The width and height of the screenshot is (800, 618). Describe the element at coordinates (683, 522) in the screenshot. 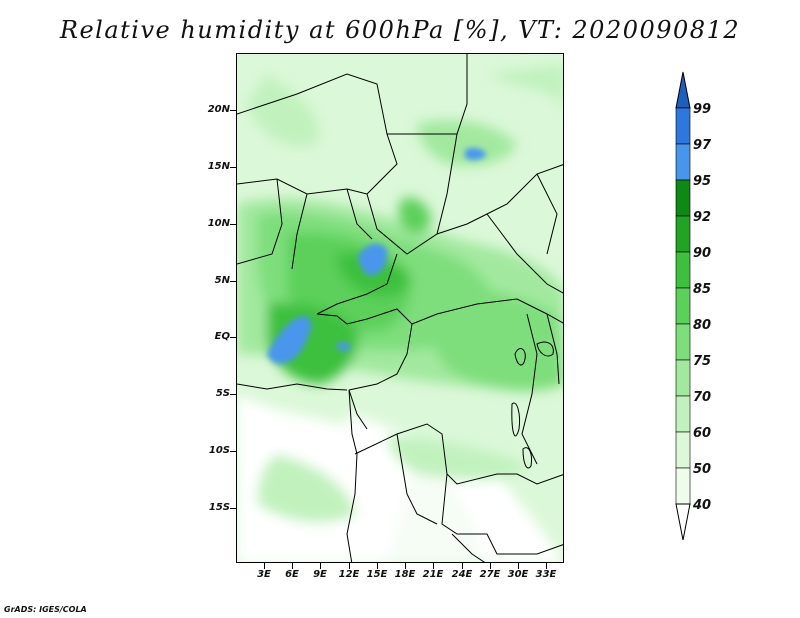

I see `colorbar-bottom-arrow` at that location.